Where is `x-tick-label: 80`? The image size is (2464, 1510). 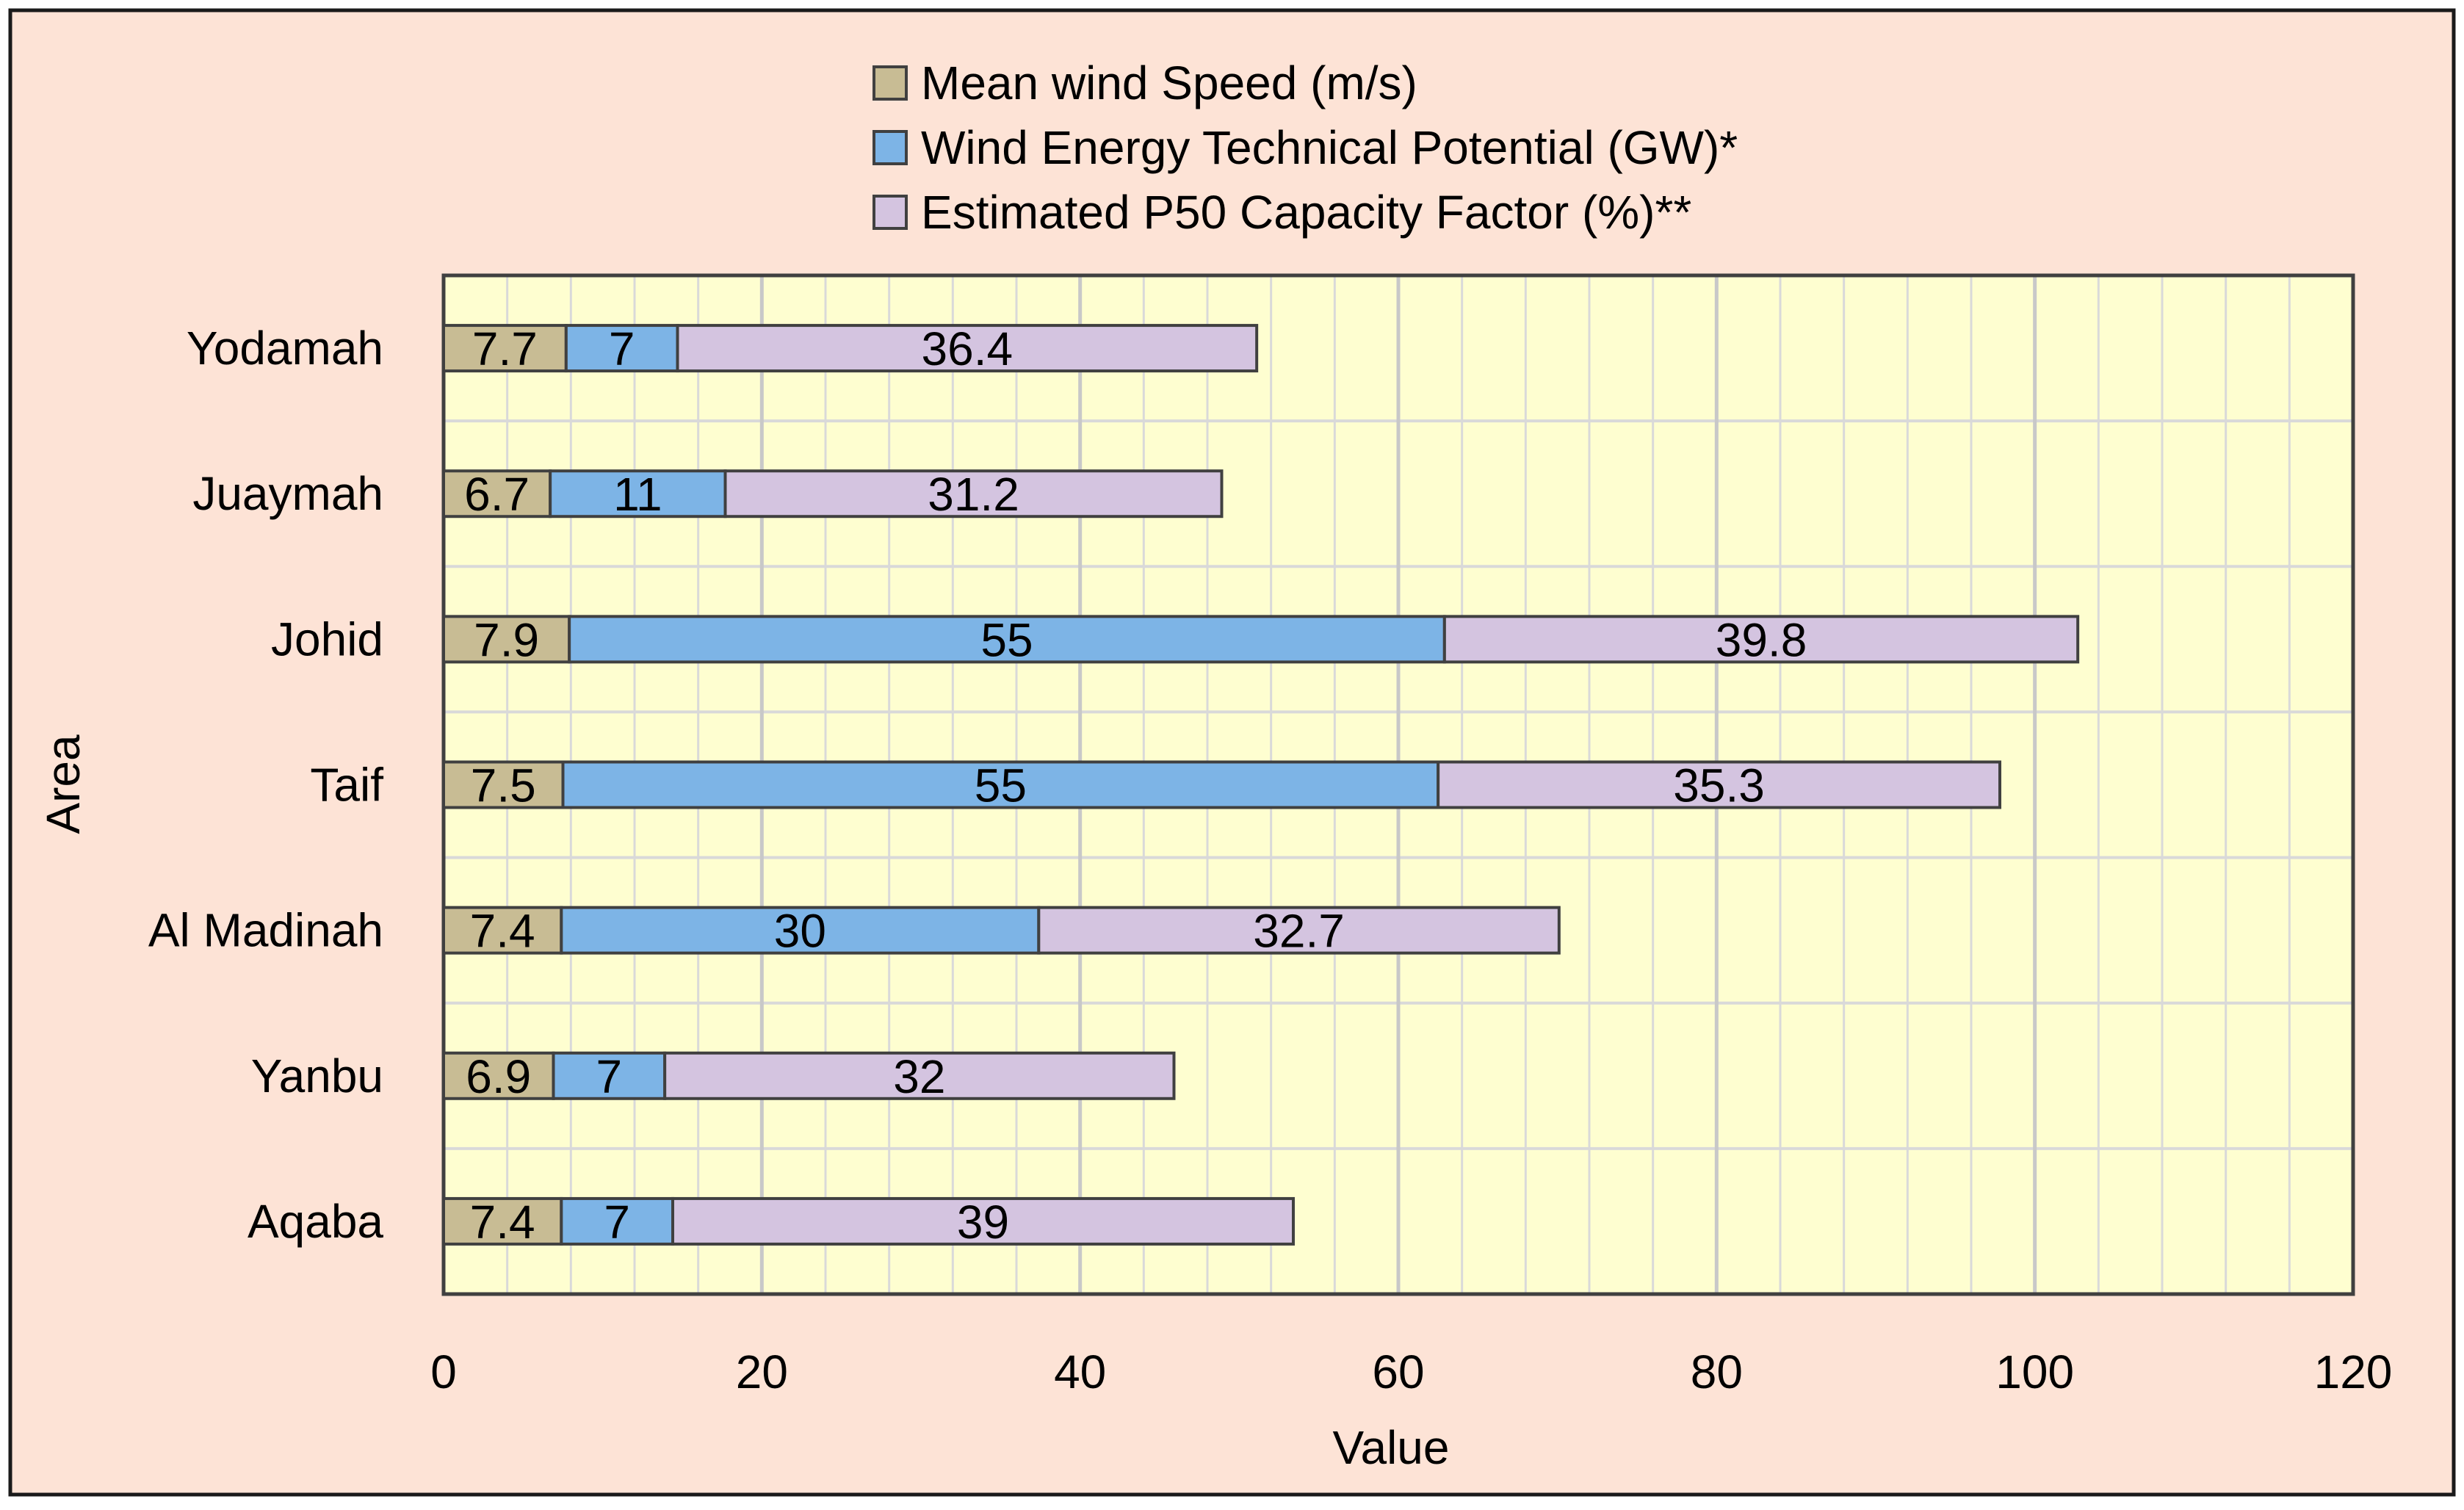
x-tick-label: 80 is located at coordinates (1717, 1371).